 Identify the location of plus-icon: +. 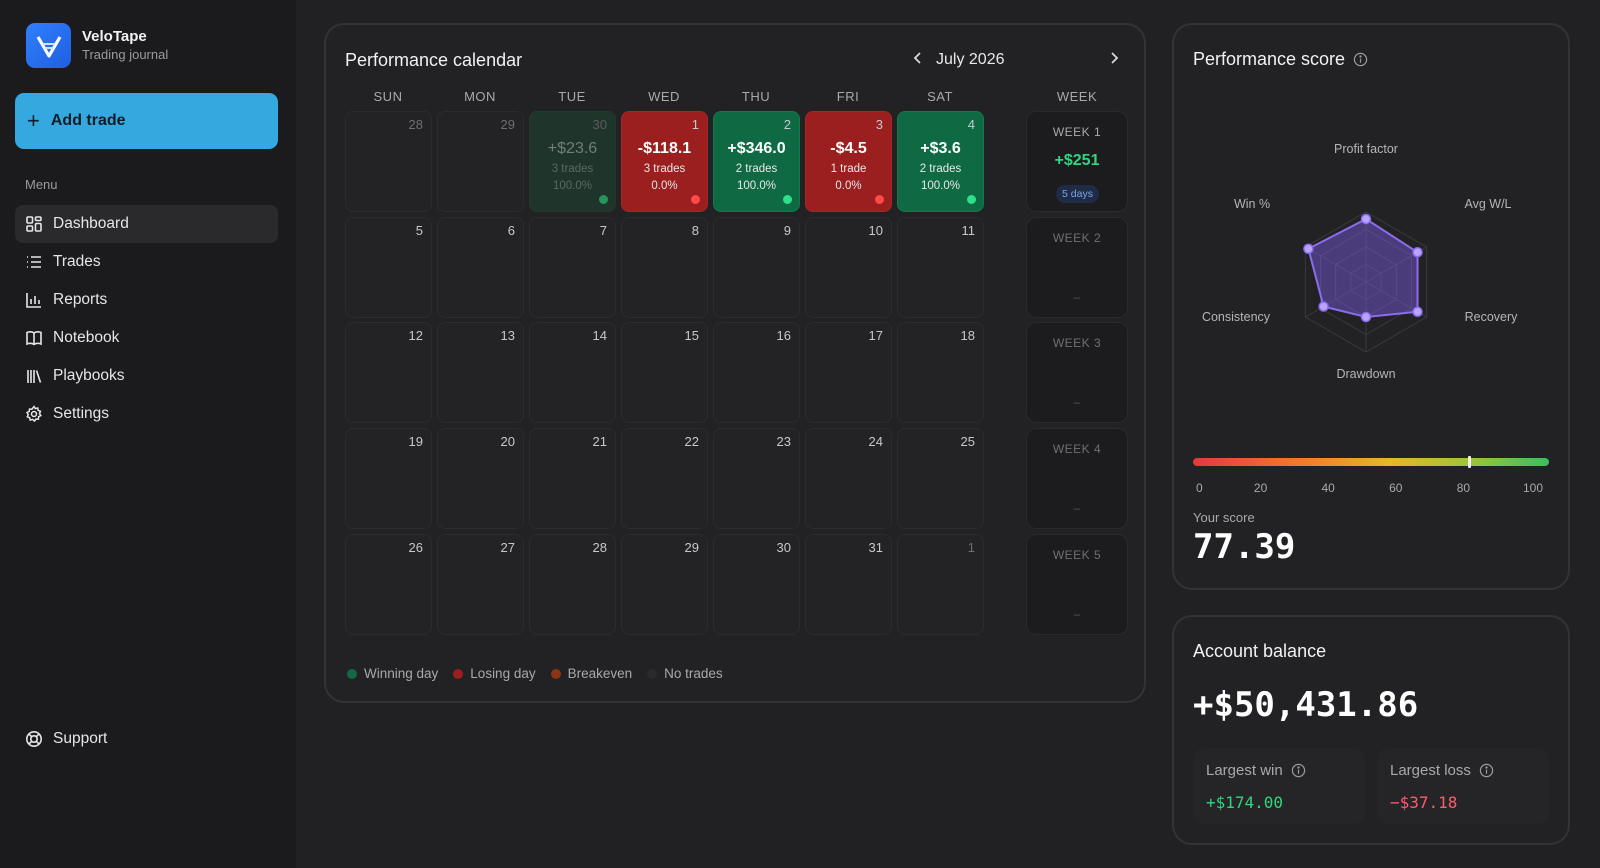
(33, 120).